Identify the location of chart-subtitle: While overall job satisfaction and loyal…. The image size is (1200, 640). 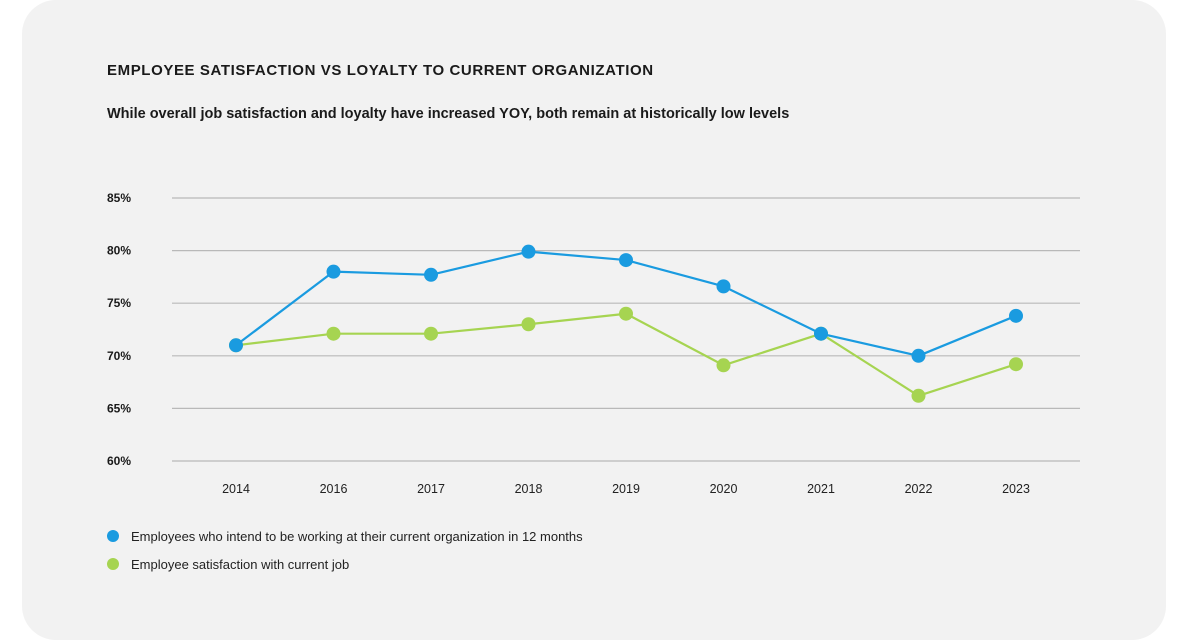
(448, 114).